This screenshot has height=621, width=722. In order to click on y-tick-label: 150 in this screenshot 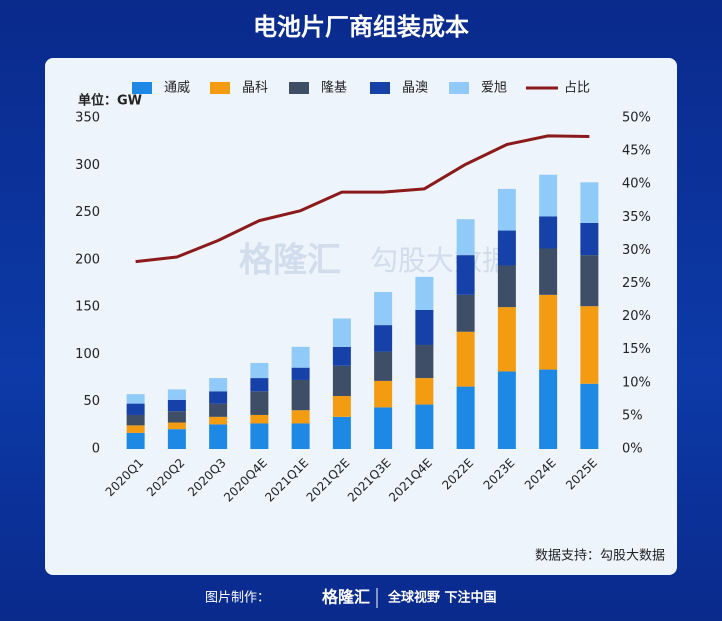, I will do `click(87, 307)`.